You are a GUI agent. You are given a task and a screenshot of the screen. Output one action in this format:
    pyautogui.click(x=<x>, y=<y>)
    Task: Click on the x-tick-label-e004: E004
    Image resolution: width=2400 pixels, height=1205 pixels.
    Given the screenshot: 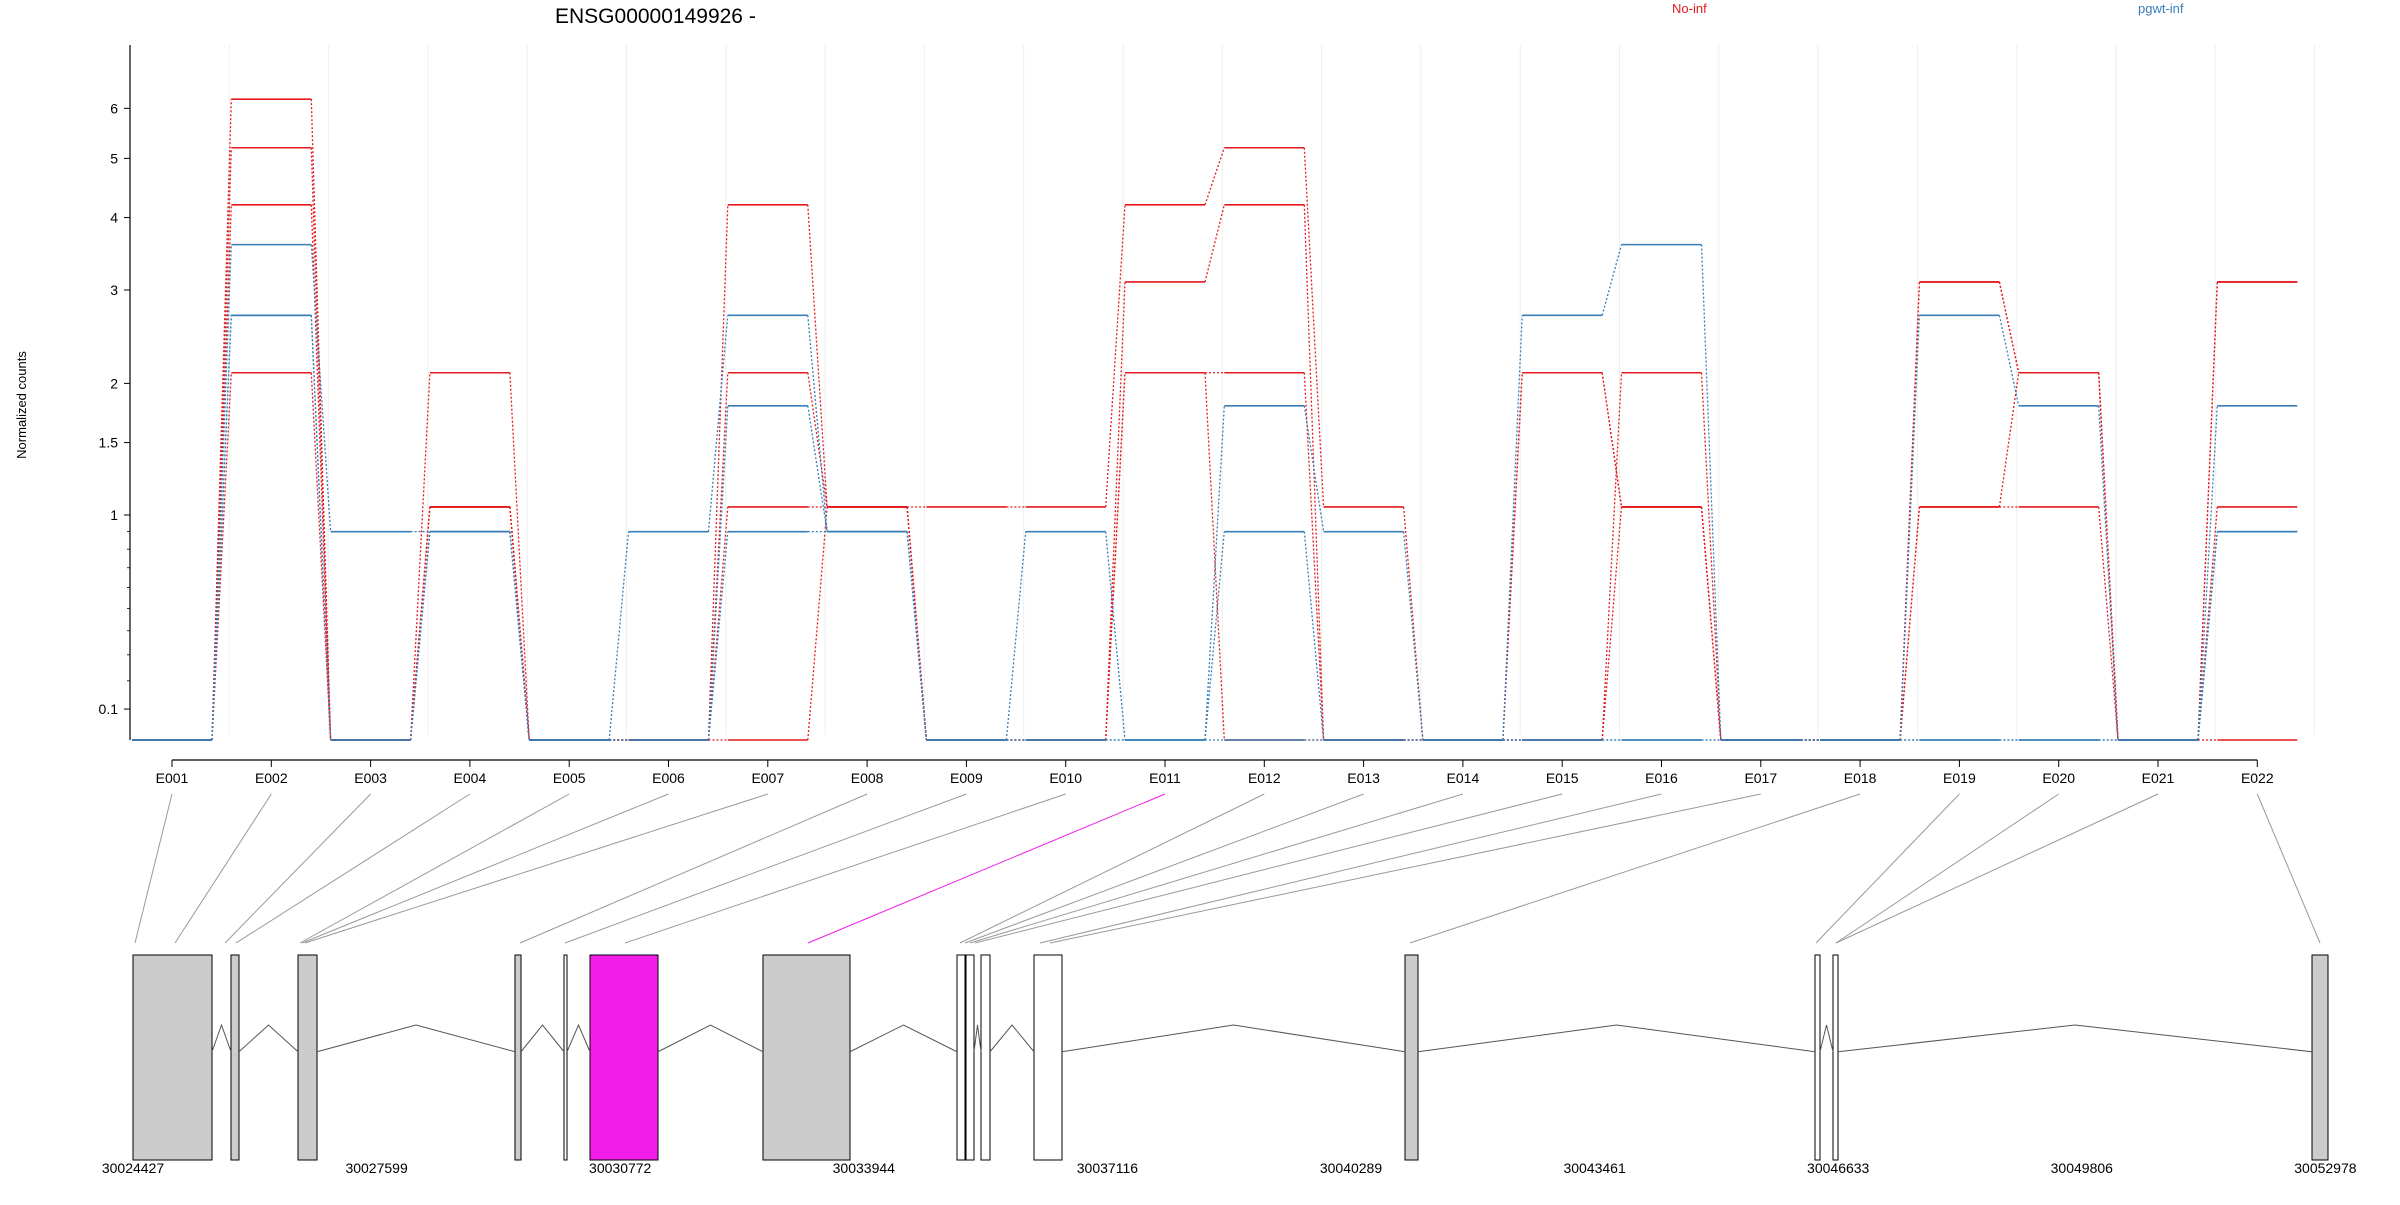 What is the action you would take?
    pyautogui.click(x=470, y=778)
    